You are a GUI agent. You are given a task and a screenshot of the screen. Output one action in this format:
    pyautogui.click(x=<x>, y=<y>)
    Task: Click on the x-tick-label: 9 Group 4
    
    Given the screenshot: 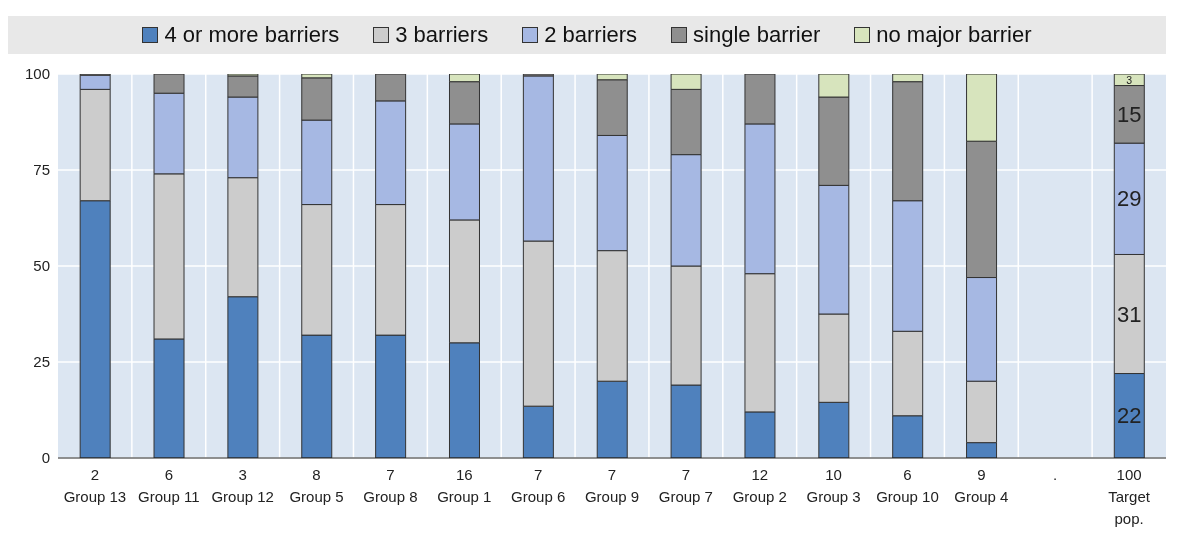 What is the action you would take?
    pyautogui.click(x=981, y=485)
    